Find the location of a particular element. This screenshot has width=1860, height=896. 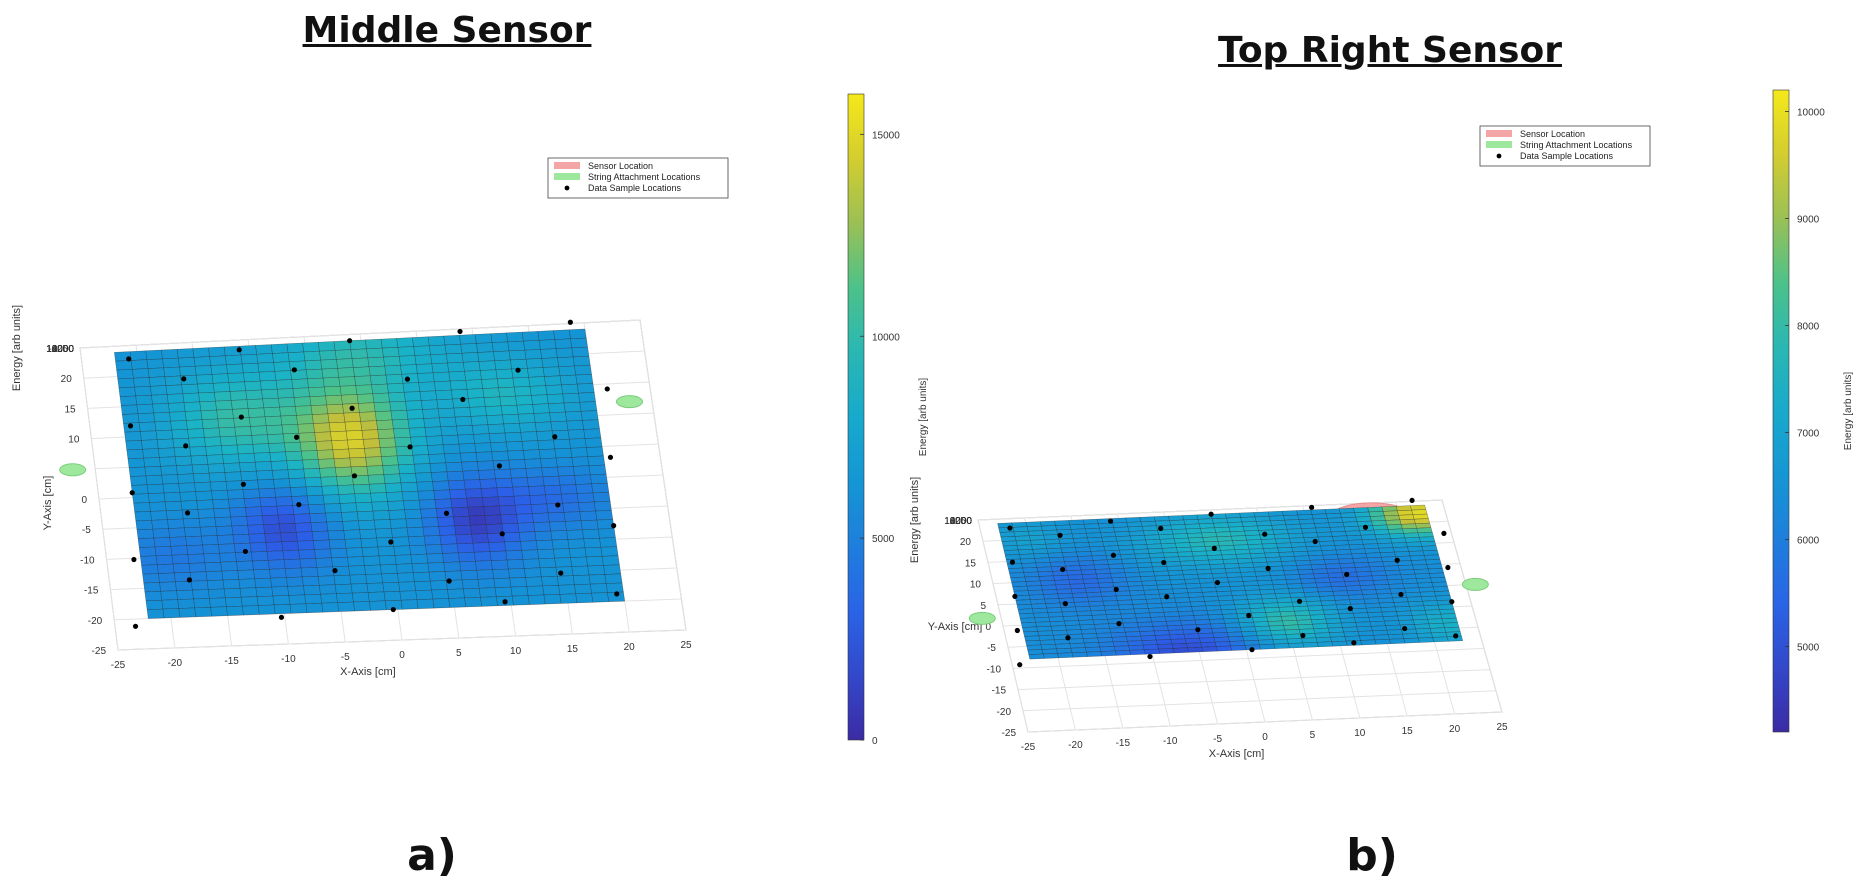

panel-label: b) is located at coordinates (1372, 855).